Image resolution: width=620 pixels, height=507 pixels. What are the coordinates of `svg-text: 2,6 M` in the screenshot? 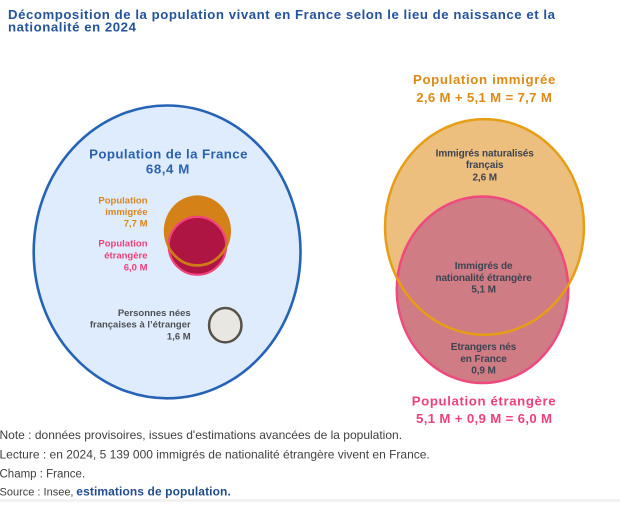 It's located at (484, 178).